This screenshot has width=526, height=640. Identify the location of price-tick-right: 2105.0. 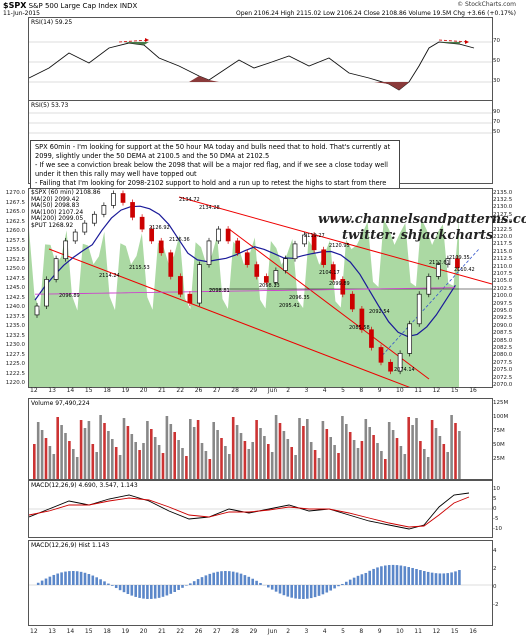
(503, 281).